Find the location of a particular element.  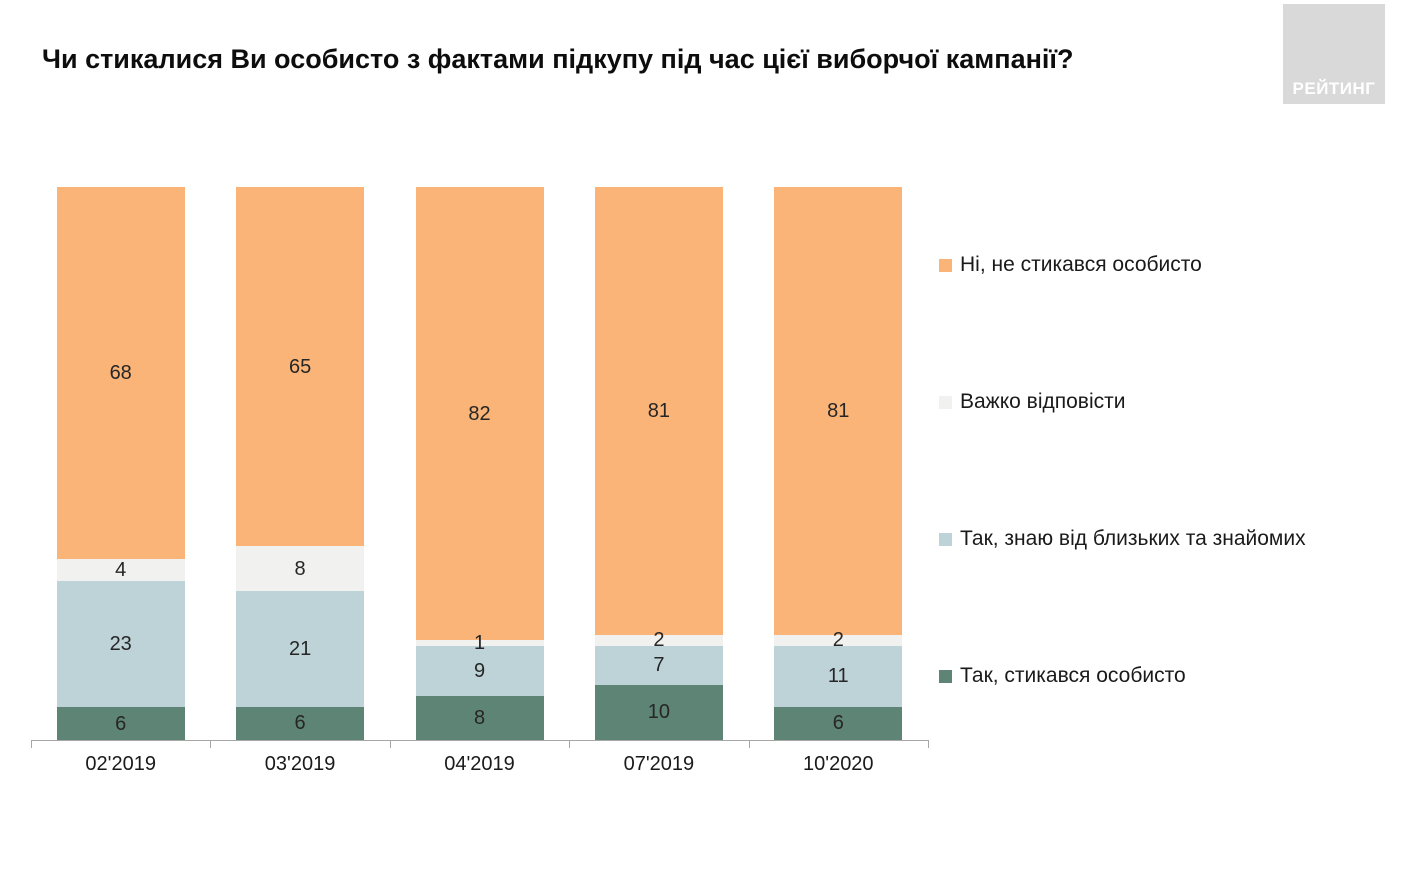

bar-segment: 4 is located at coordinates (120, 570).